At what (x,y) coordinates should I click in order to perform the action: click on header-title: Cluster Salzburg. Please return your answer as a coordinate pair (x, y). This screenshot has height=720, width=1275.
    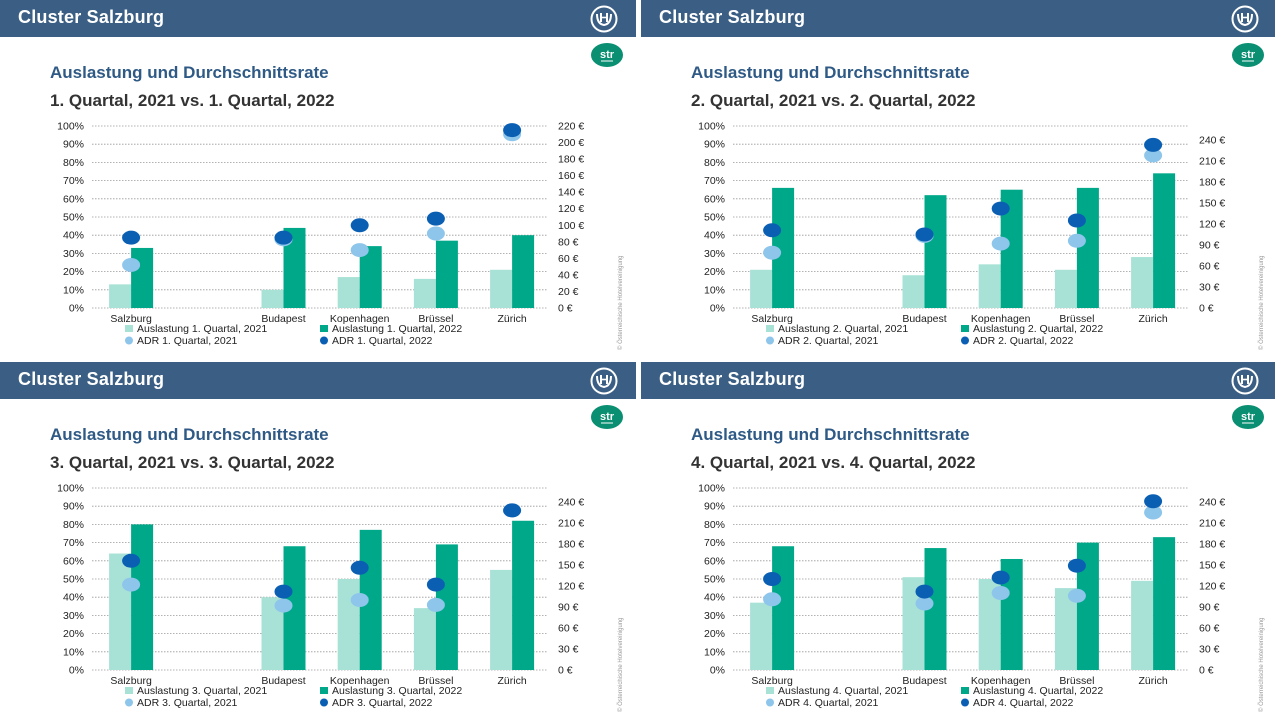
    Looking at the image, I should click on (91, 17).